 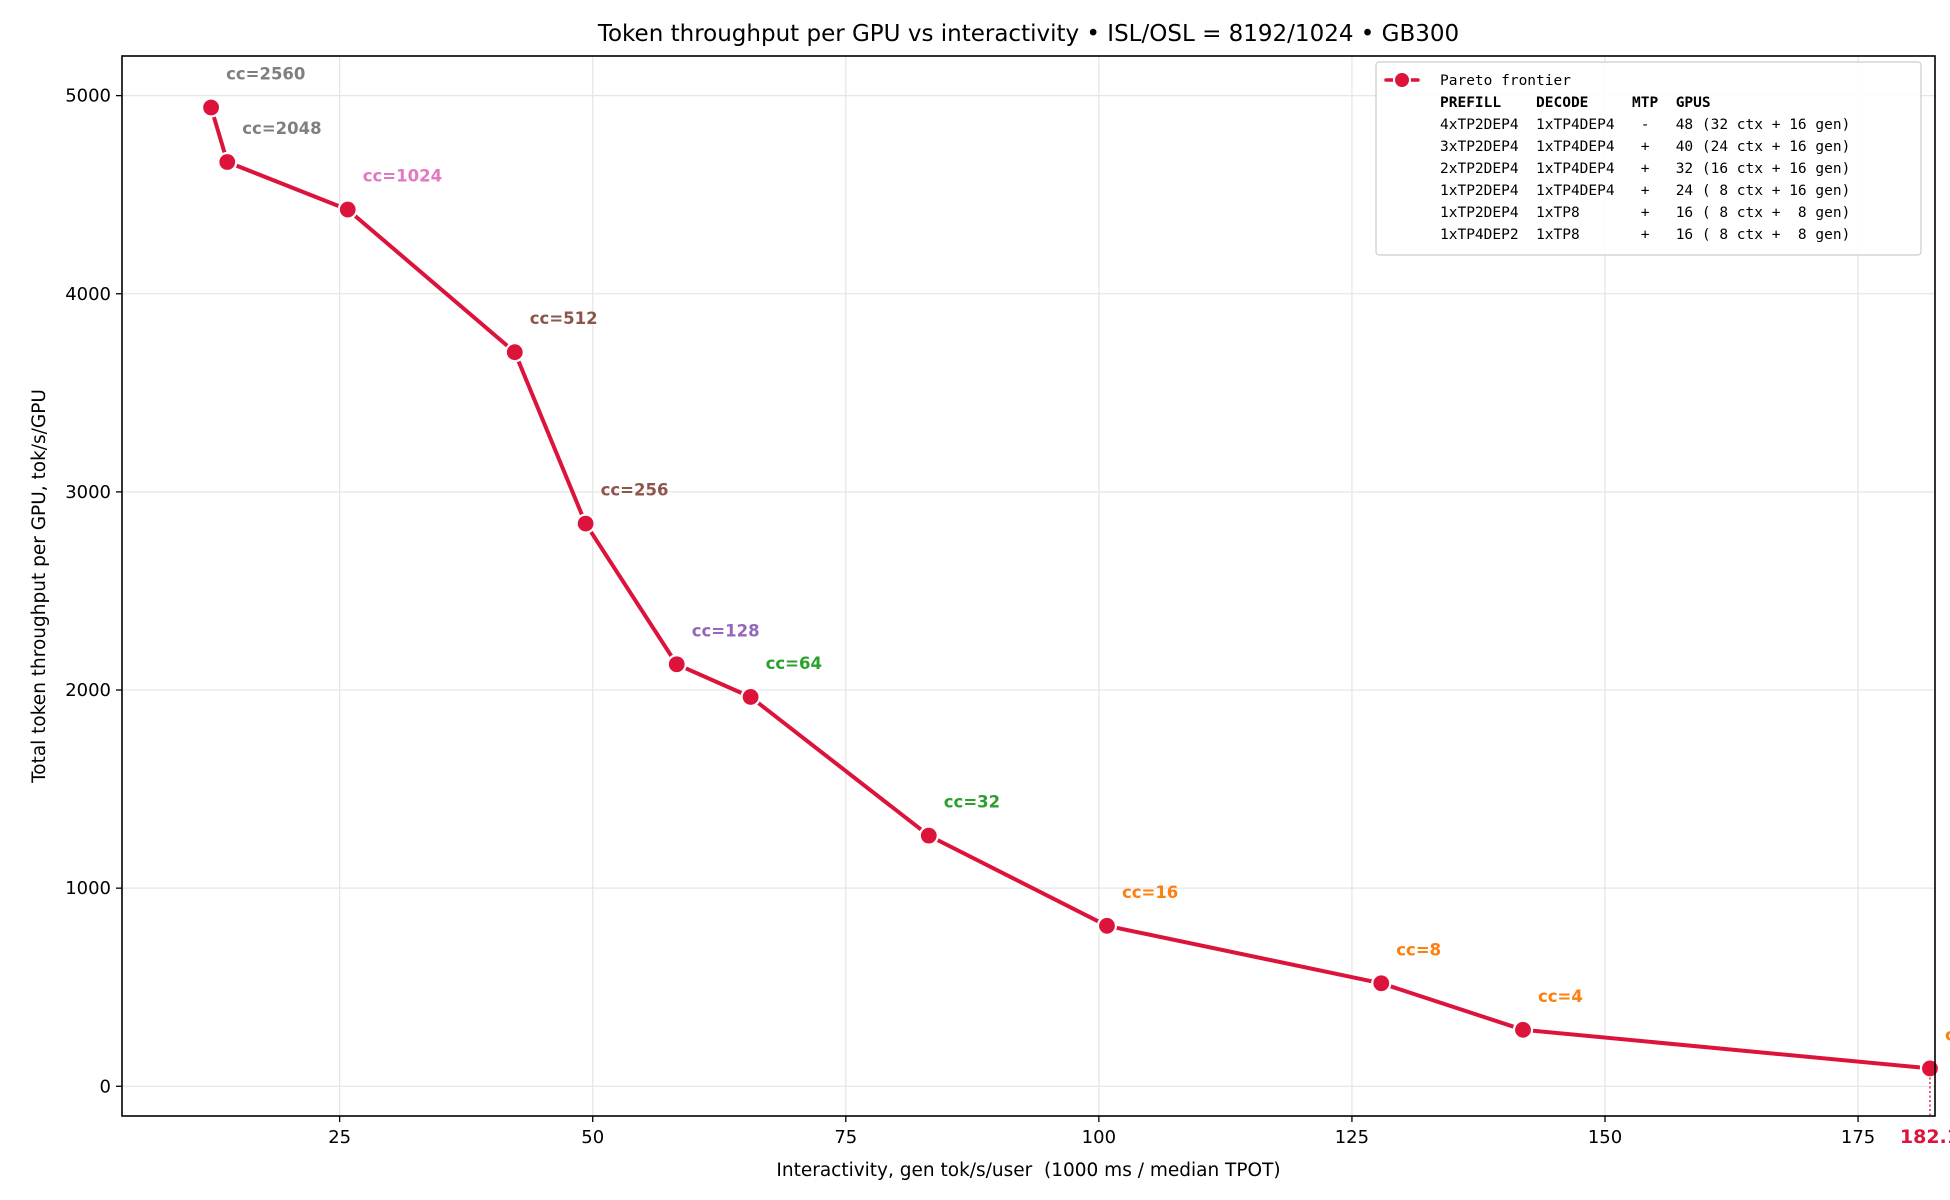 What do you see at coordinates (794, 663) in the screenshot?
I see `data-label: cc=64` at bounding box center [794, 663].